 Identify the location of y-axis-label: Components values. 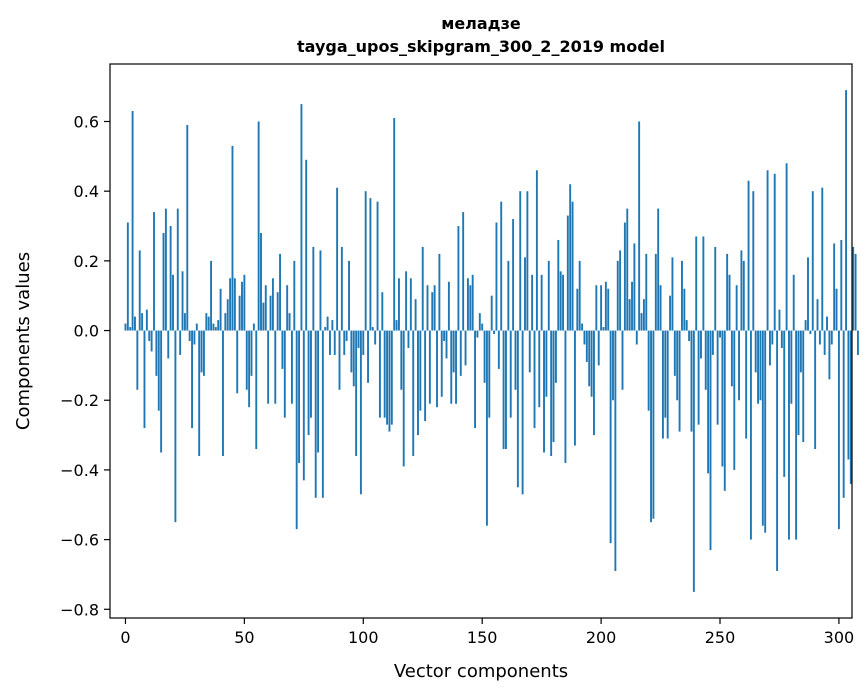
(23, 341).